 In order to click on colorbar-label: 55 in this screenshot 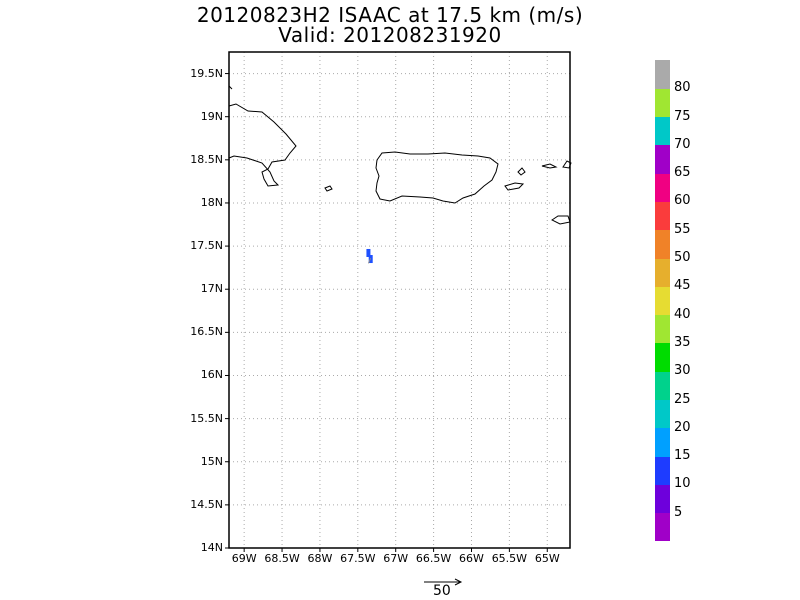, I will do `click(682, 229)`.